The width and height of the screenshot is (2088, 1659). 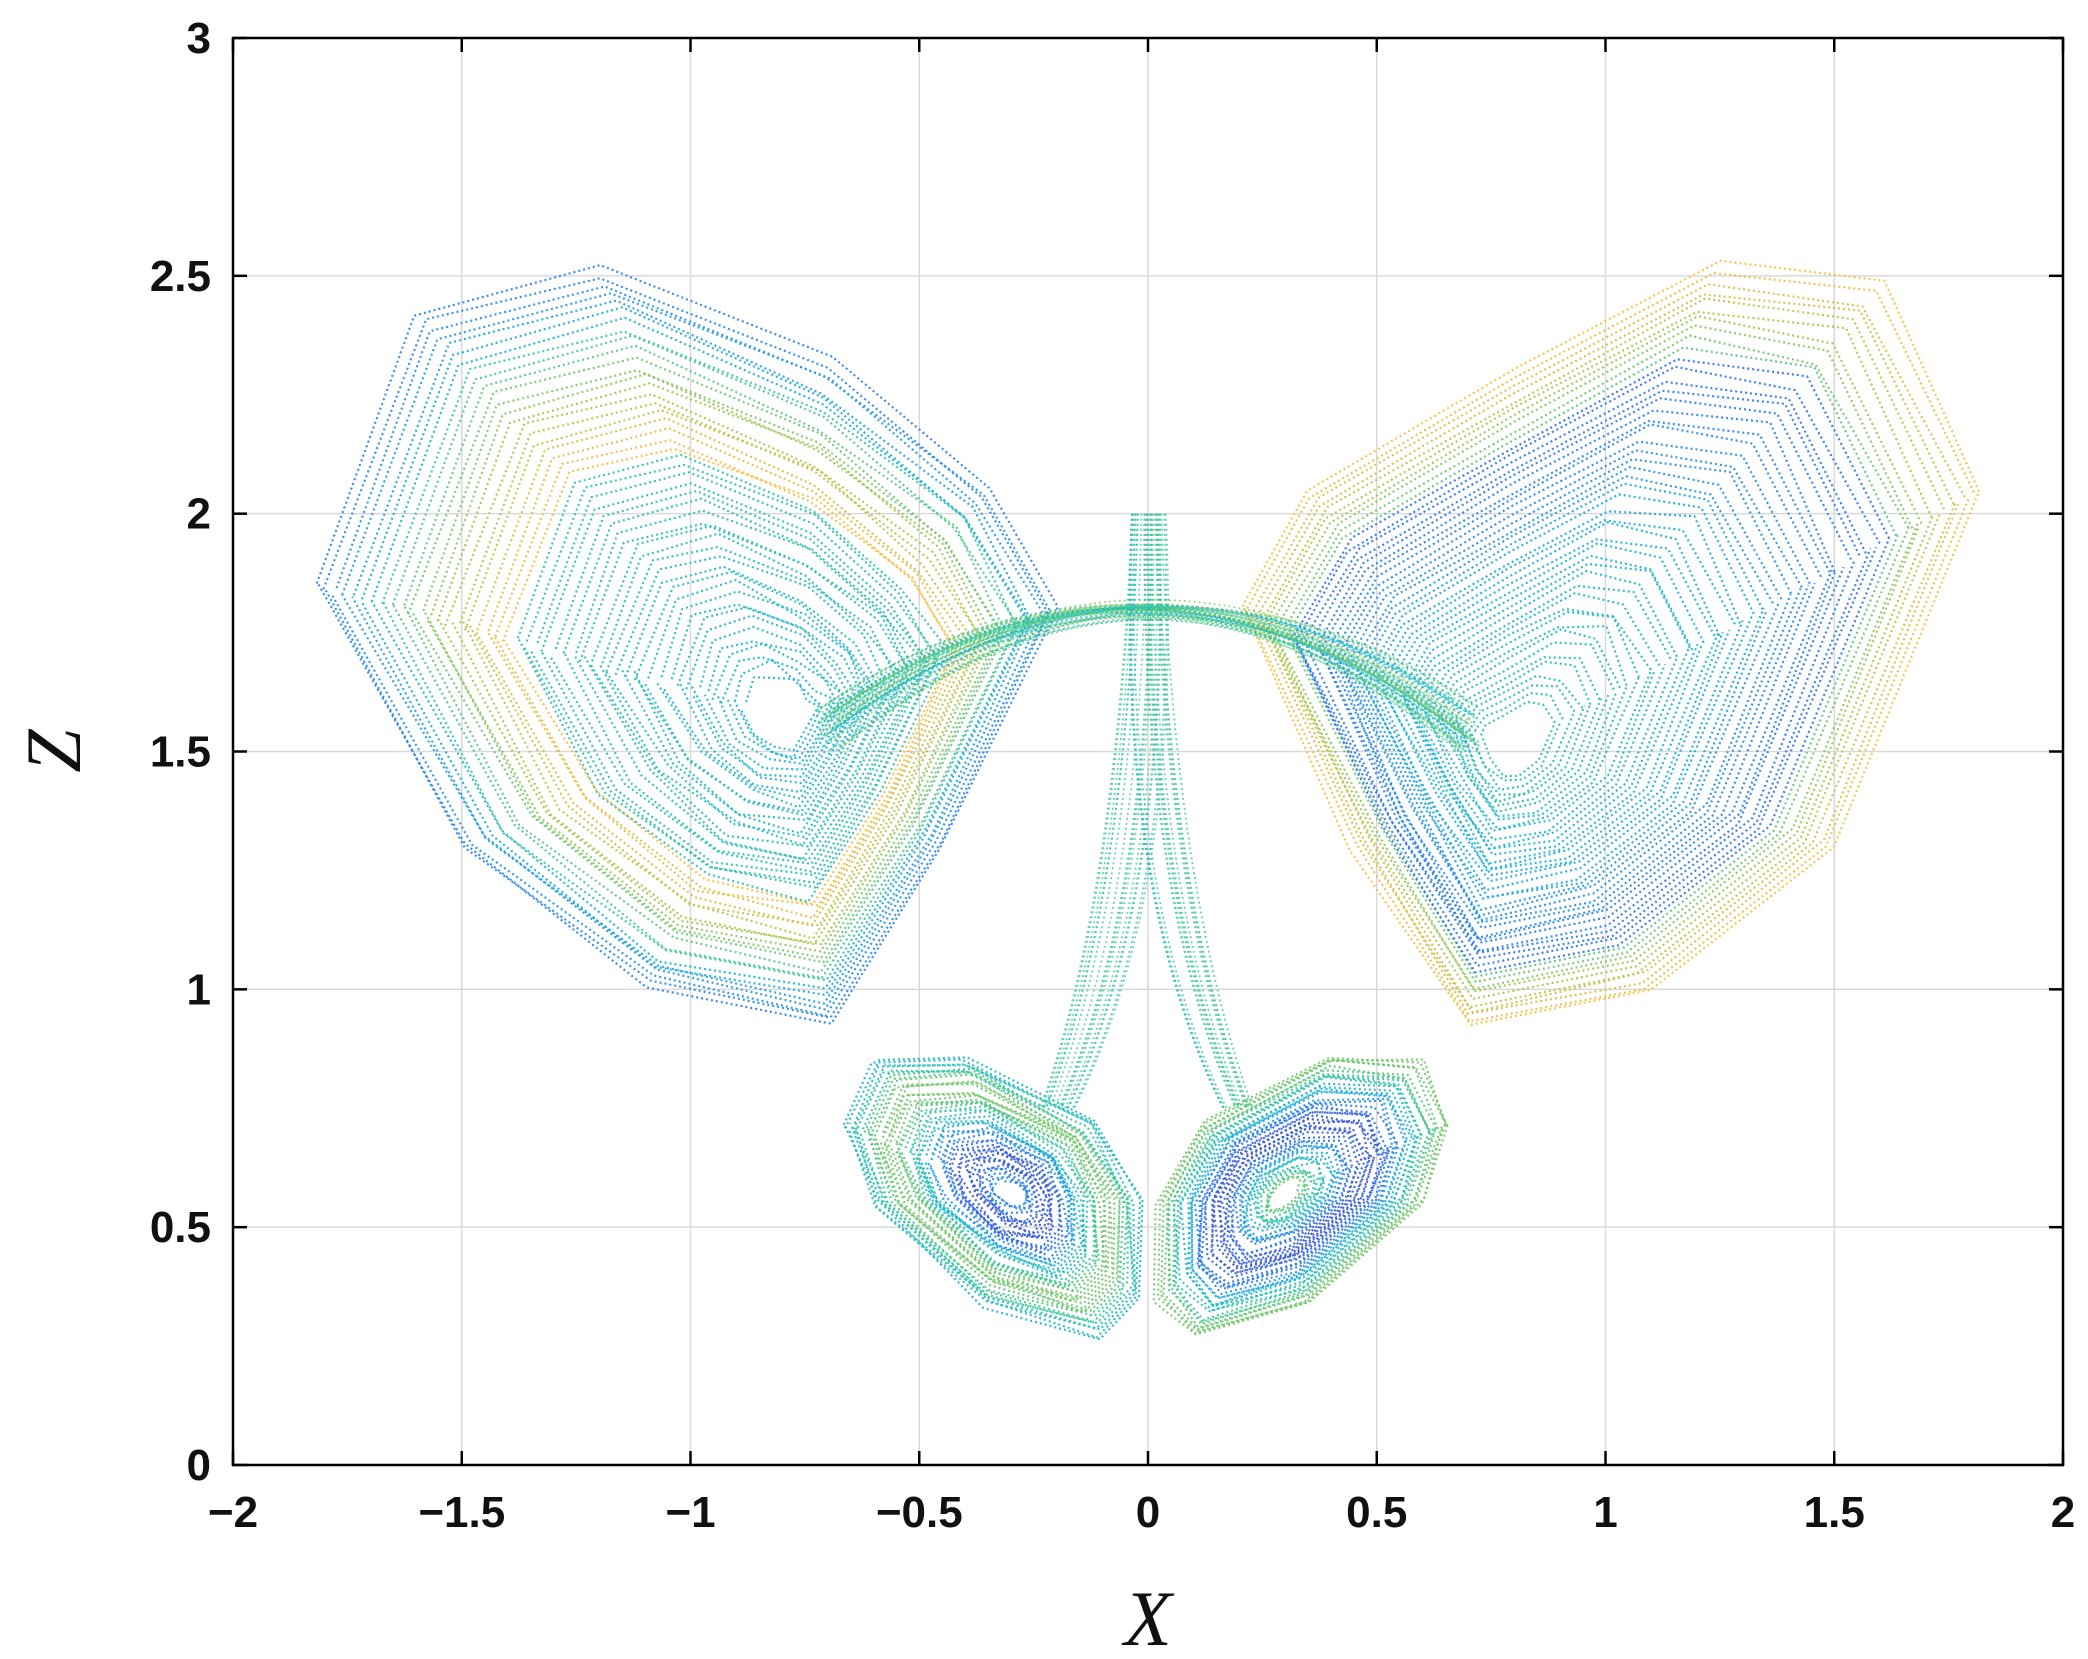 What do you see at coordinates (690, 1512) in the screenshot?
I see `x-tick-label: −1` at bounding box center [690, 1512].